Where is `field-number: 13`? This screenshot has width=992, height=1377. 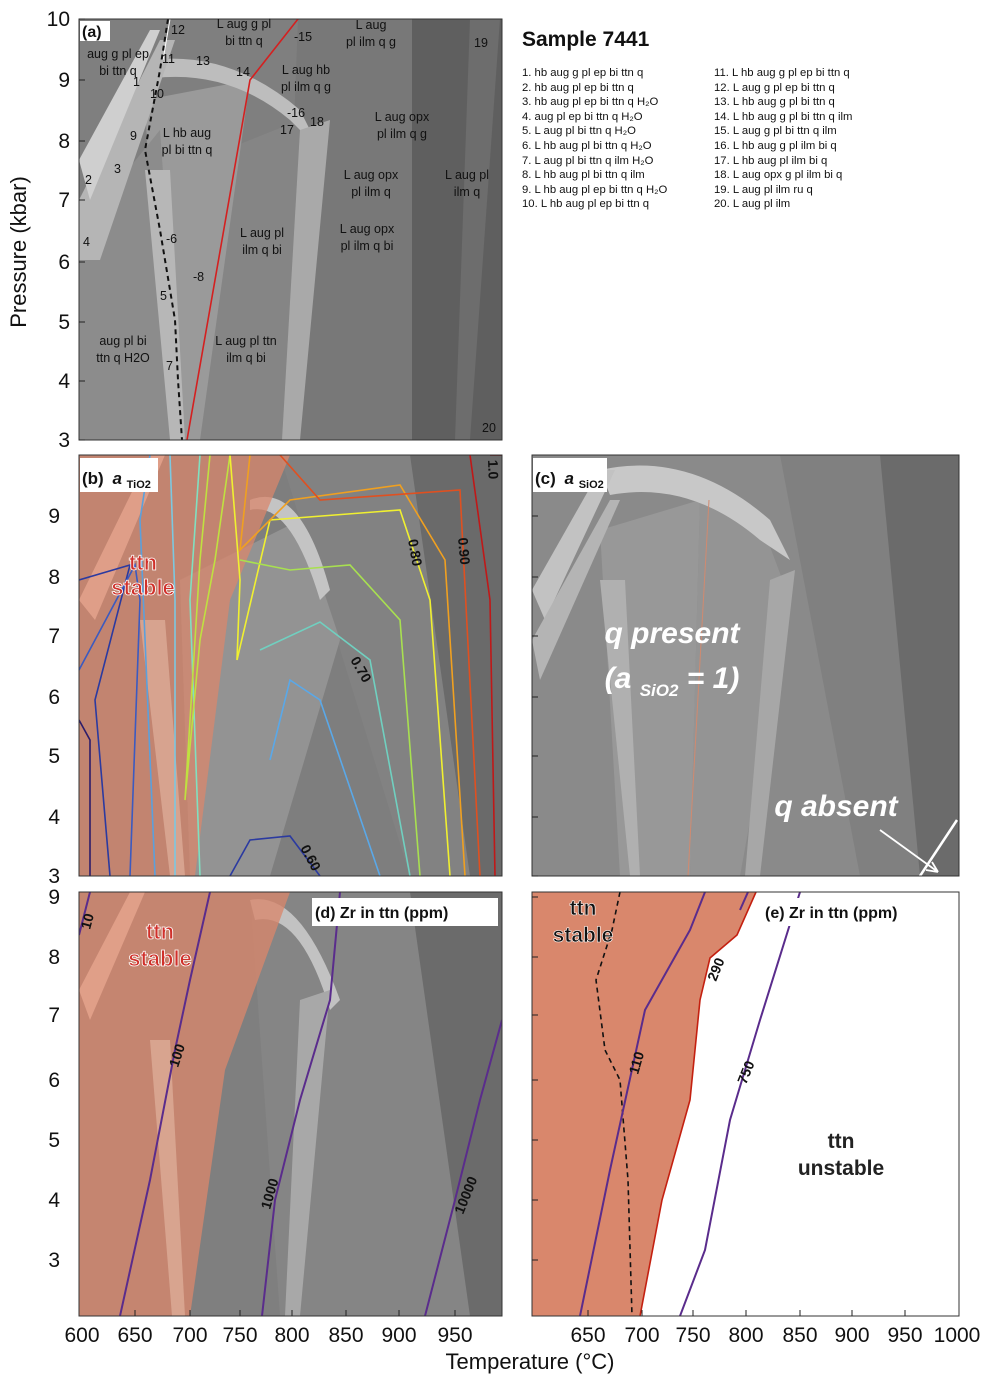 field-number: 13 is located at coordinates (203, 61).